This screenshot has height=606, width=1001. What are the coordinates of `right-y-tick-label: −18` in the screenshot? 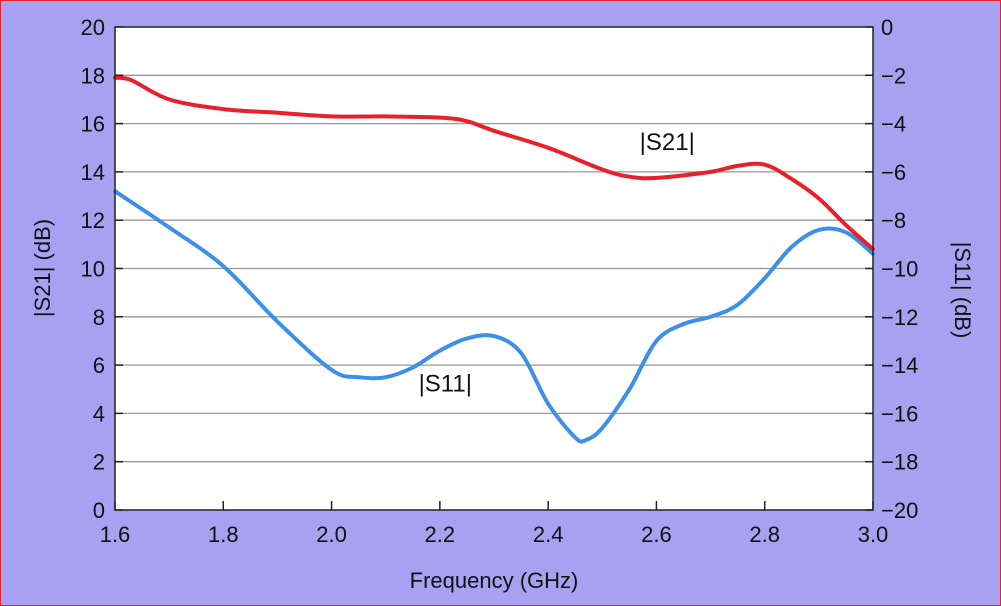 It's located at (899, 462).